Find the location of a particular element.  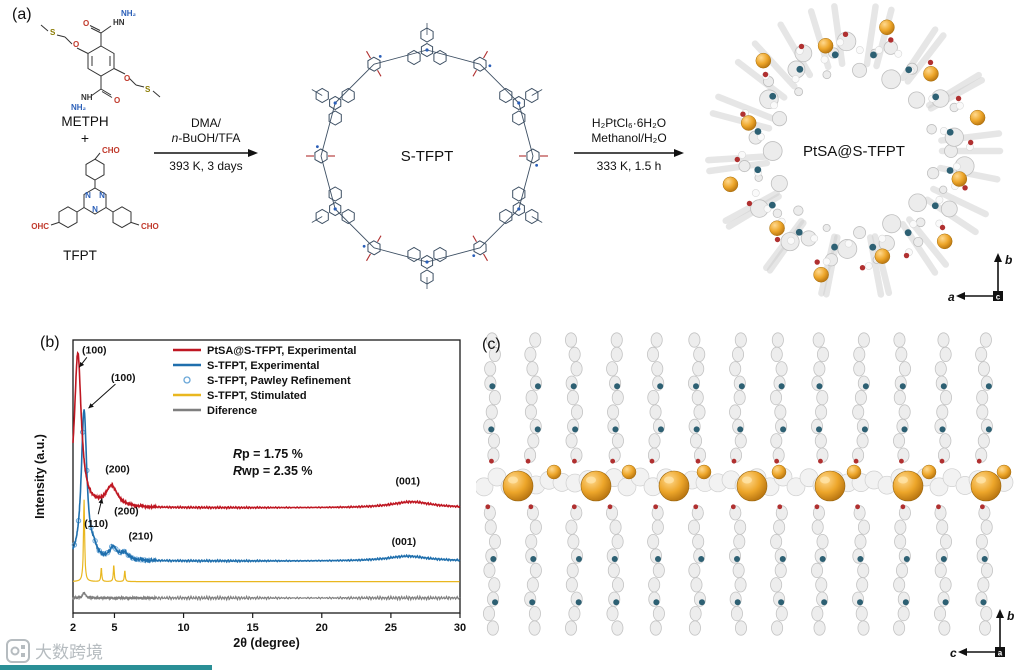

svg-text: 30 is located at coordinates (460, 628).